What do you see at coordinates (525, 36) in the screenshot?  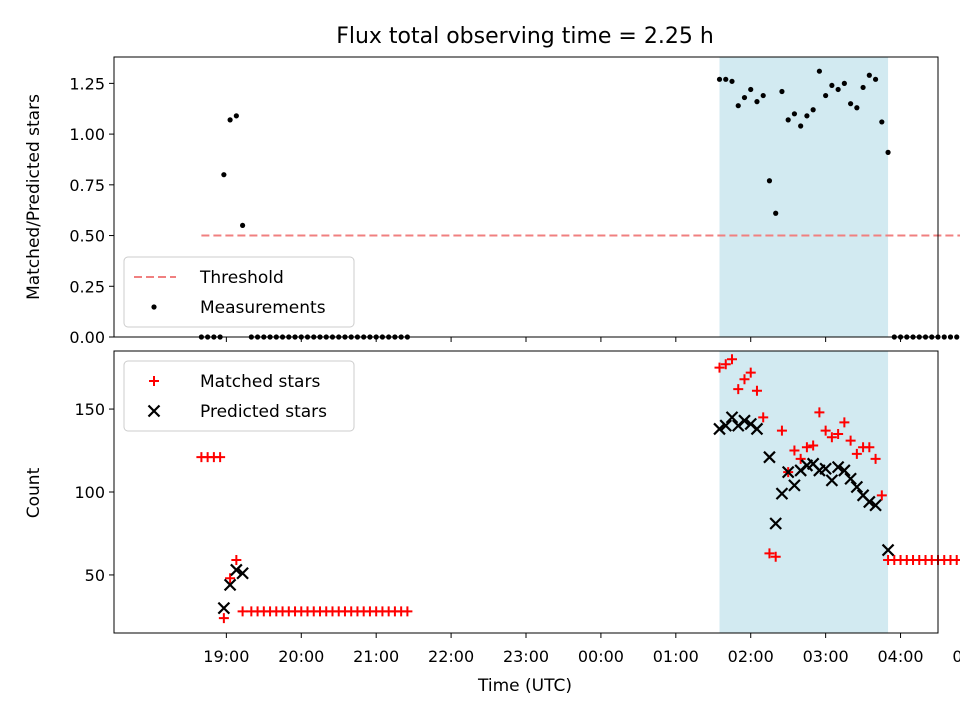 I see `chart-title: Flux total observing time = 2.25 h` at bounding box center [525, 36].